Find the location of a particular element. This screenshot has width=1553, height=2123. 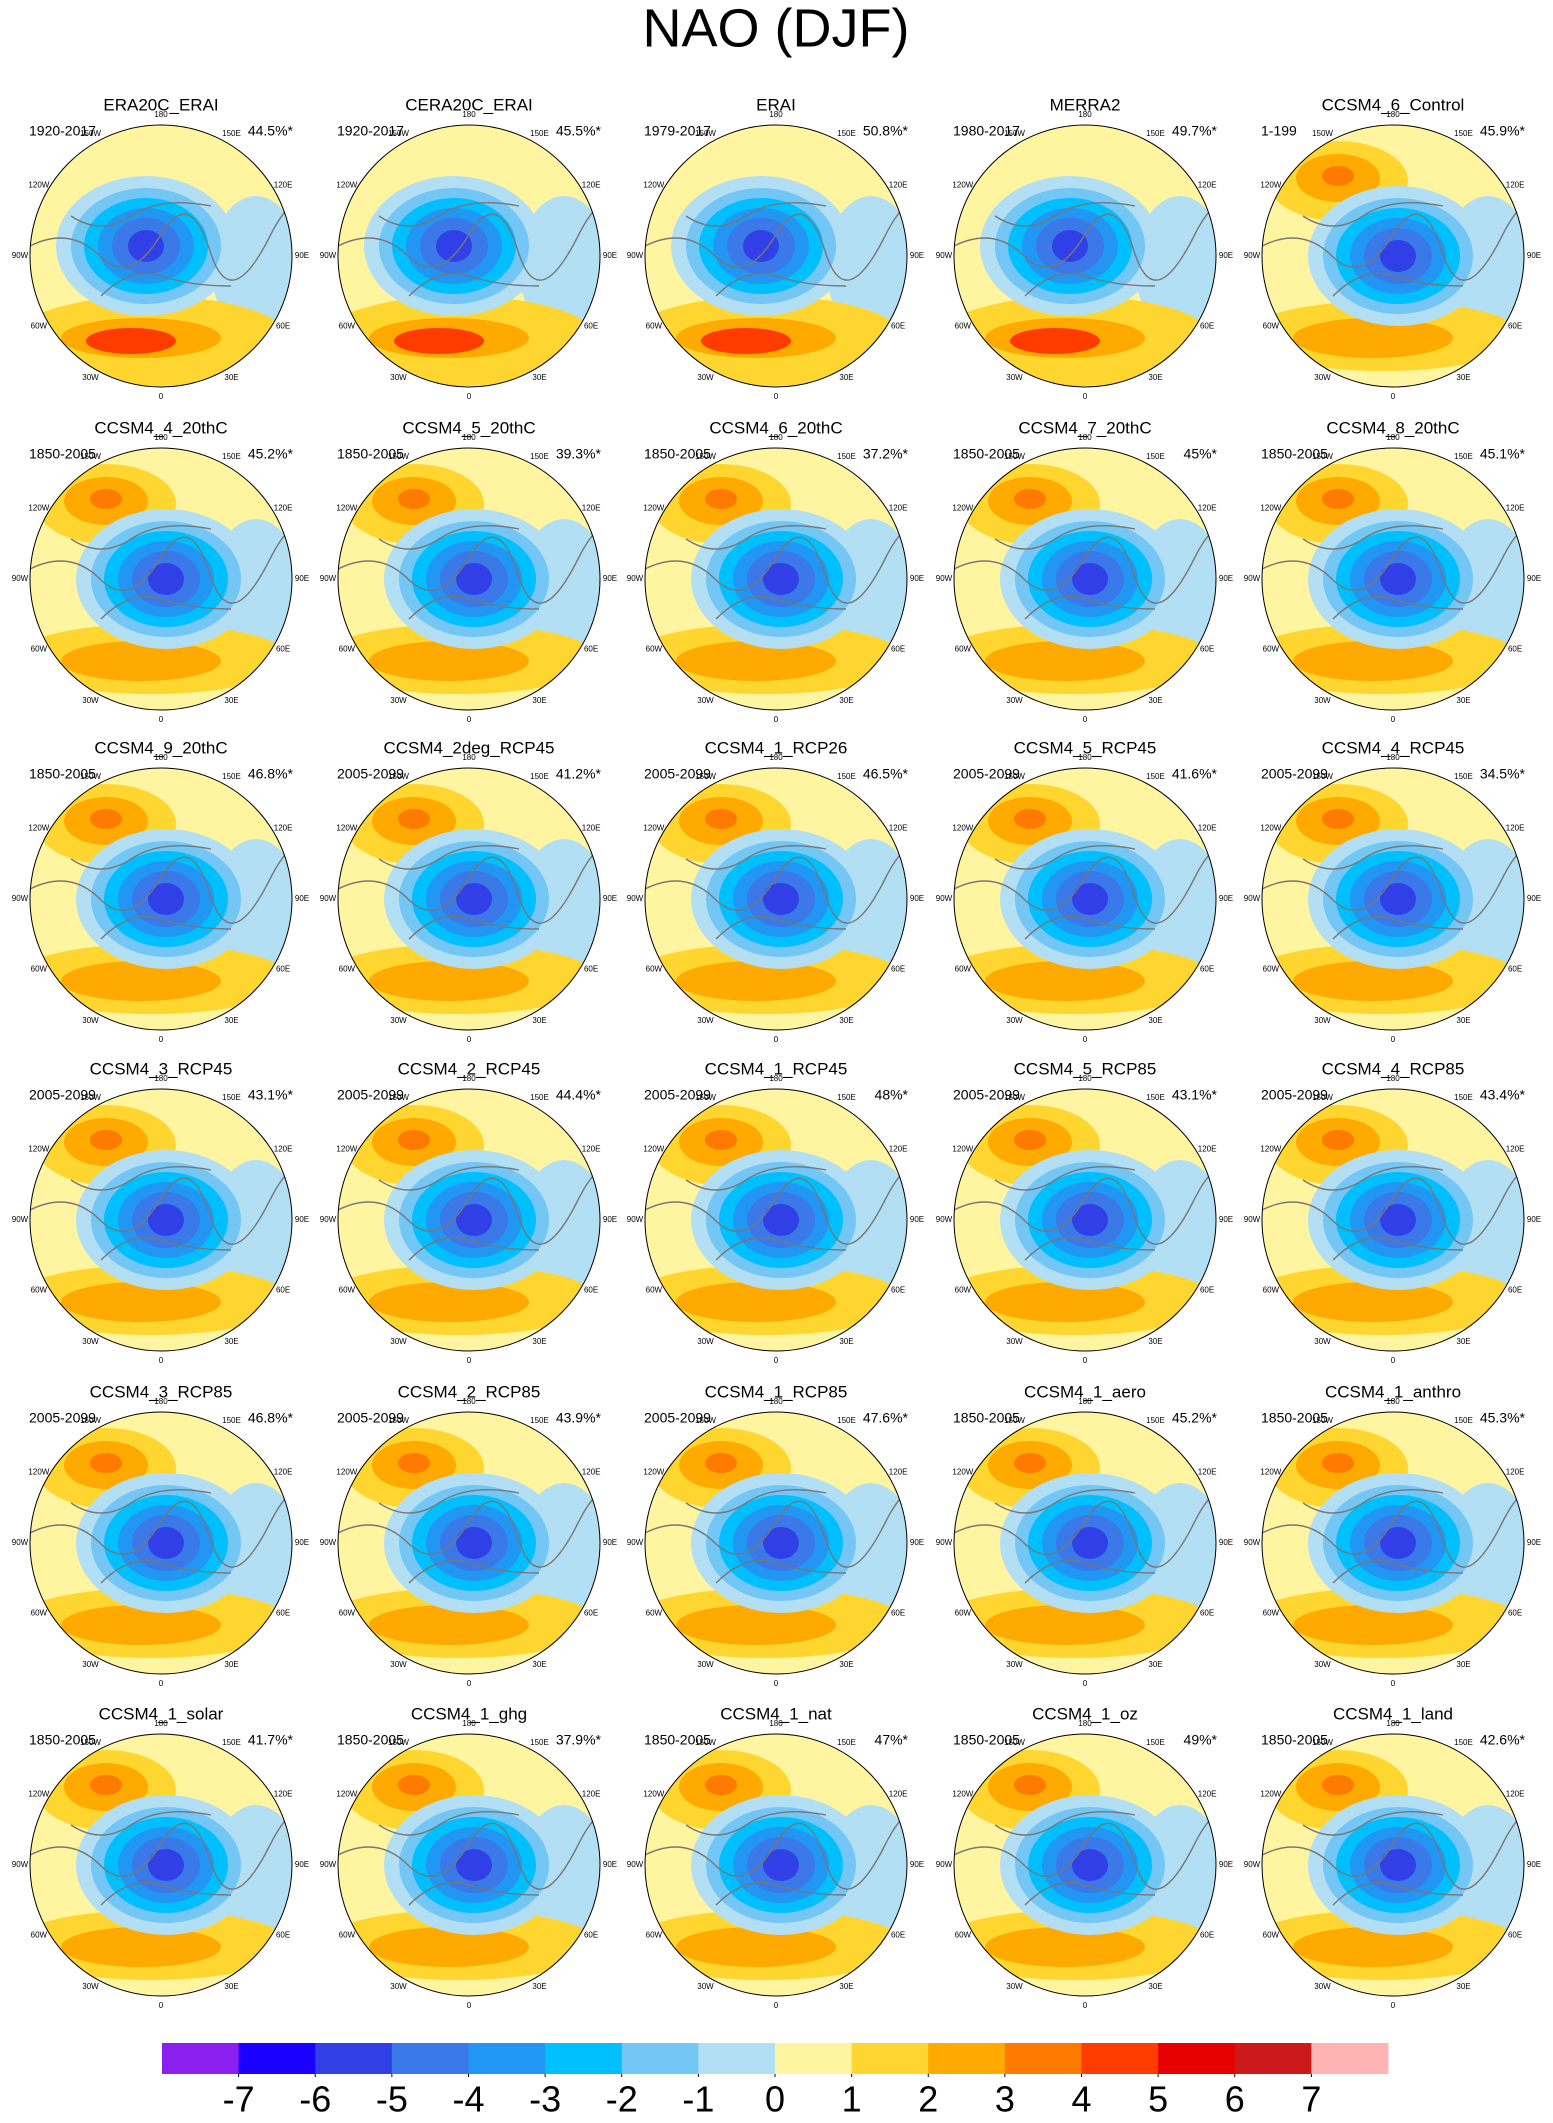

panel-variance: 34.5%* is located at coordinates (1503, 774).